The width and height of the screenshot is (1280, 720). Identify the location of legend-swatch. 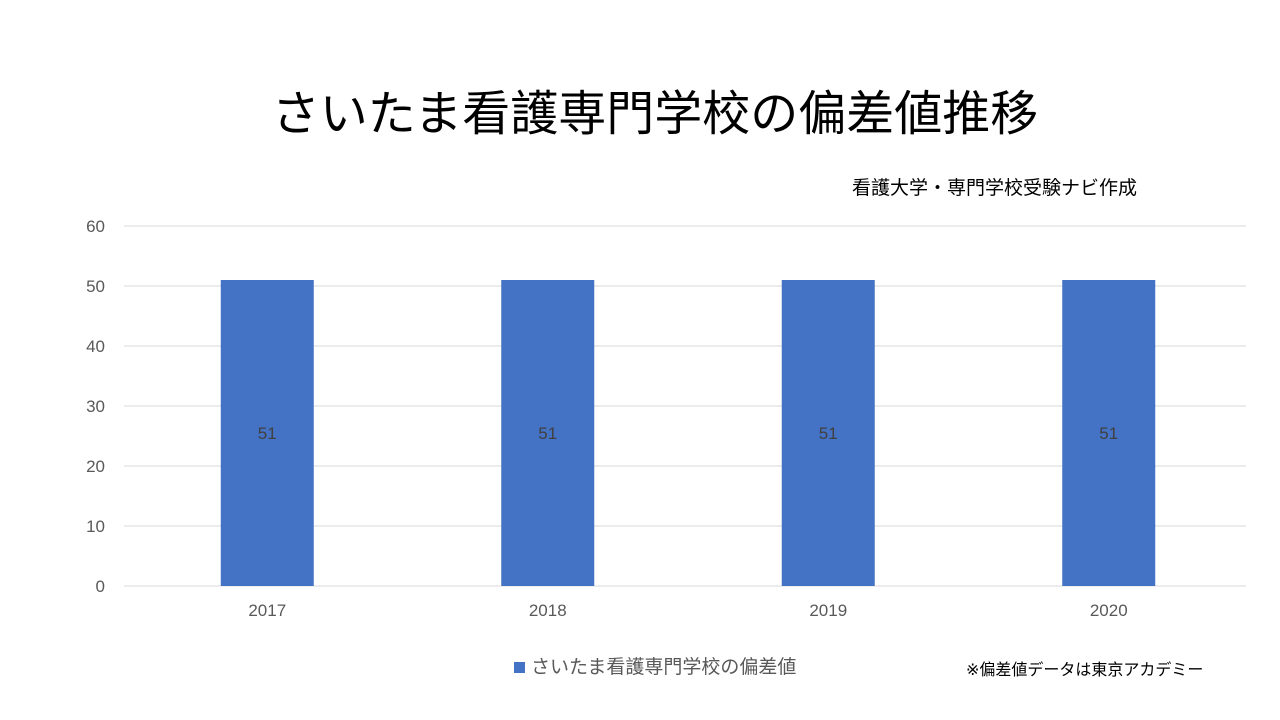
(519, 667).